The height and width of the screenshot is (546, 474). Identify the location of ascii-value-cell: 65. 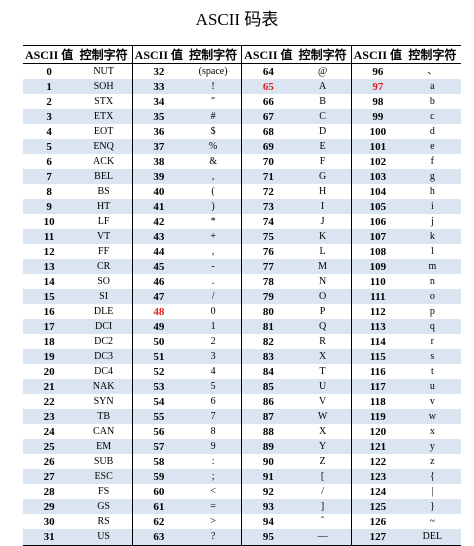
(268, 87).